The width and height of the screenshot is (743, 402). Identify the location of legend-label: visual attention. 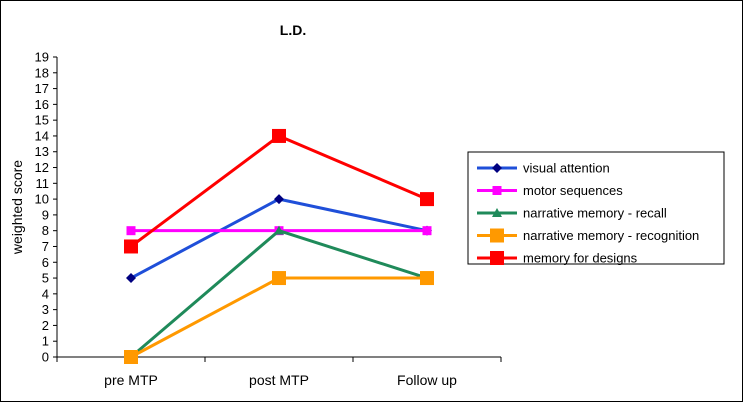
(566, 168).